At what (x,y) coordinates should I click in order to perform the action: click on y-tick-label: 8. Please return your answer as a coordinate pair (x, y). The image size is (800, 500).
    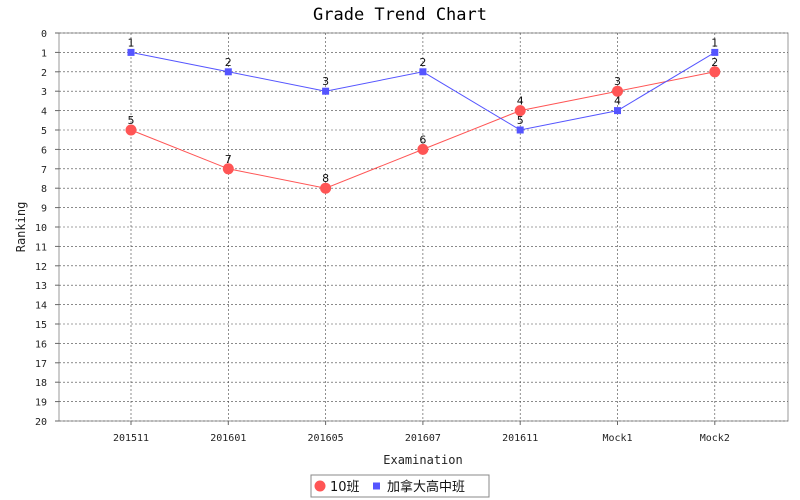
    Looking at the image, I should click on (44, 189).